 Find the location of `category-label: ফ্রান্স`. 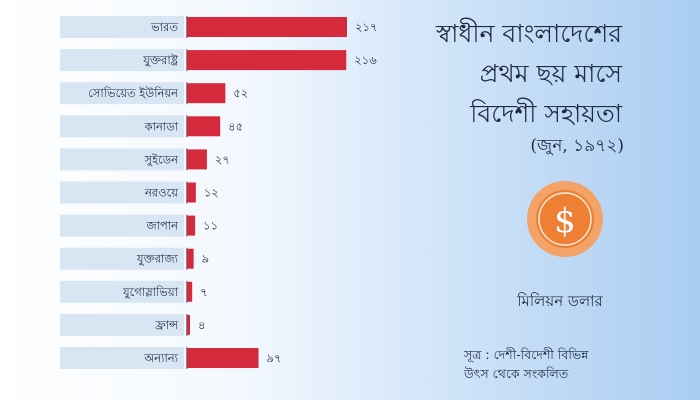

category-label: ফ্রান্স is located at coordinates (166, 325).